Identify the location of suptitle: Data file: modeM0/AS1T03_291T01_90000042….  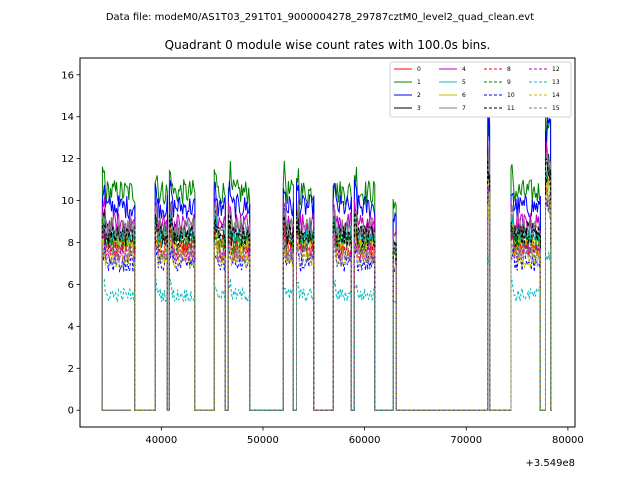
(320, 17).